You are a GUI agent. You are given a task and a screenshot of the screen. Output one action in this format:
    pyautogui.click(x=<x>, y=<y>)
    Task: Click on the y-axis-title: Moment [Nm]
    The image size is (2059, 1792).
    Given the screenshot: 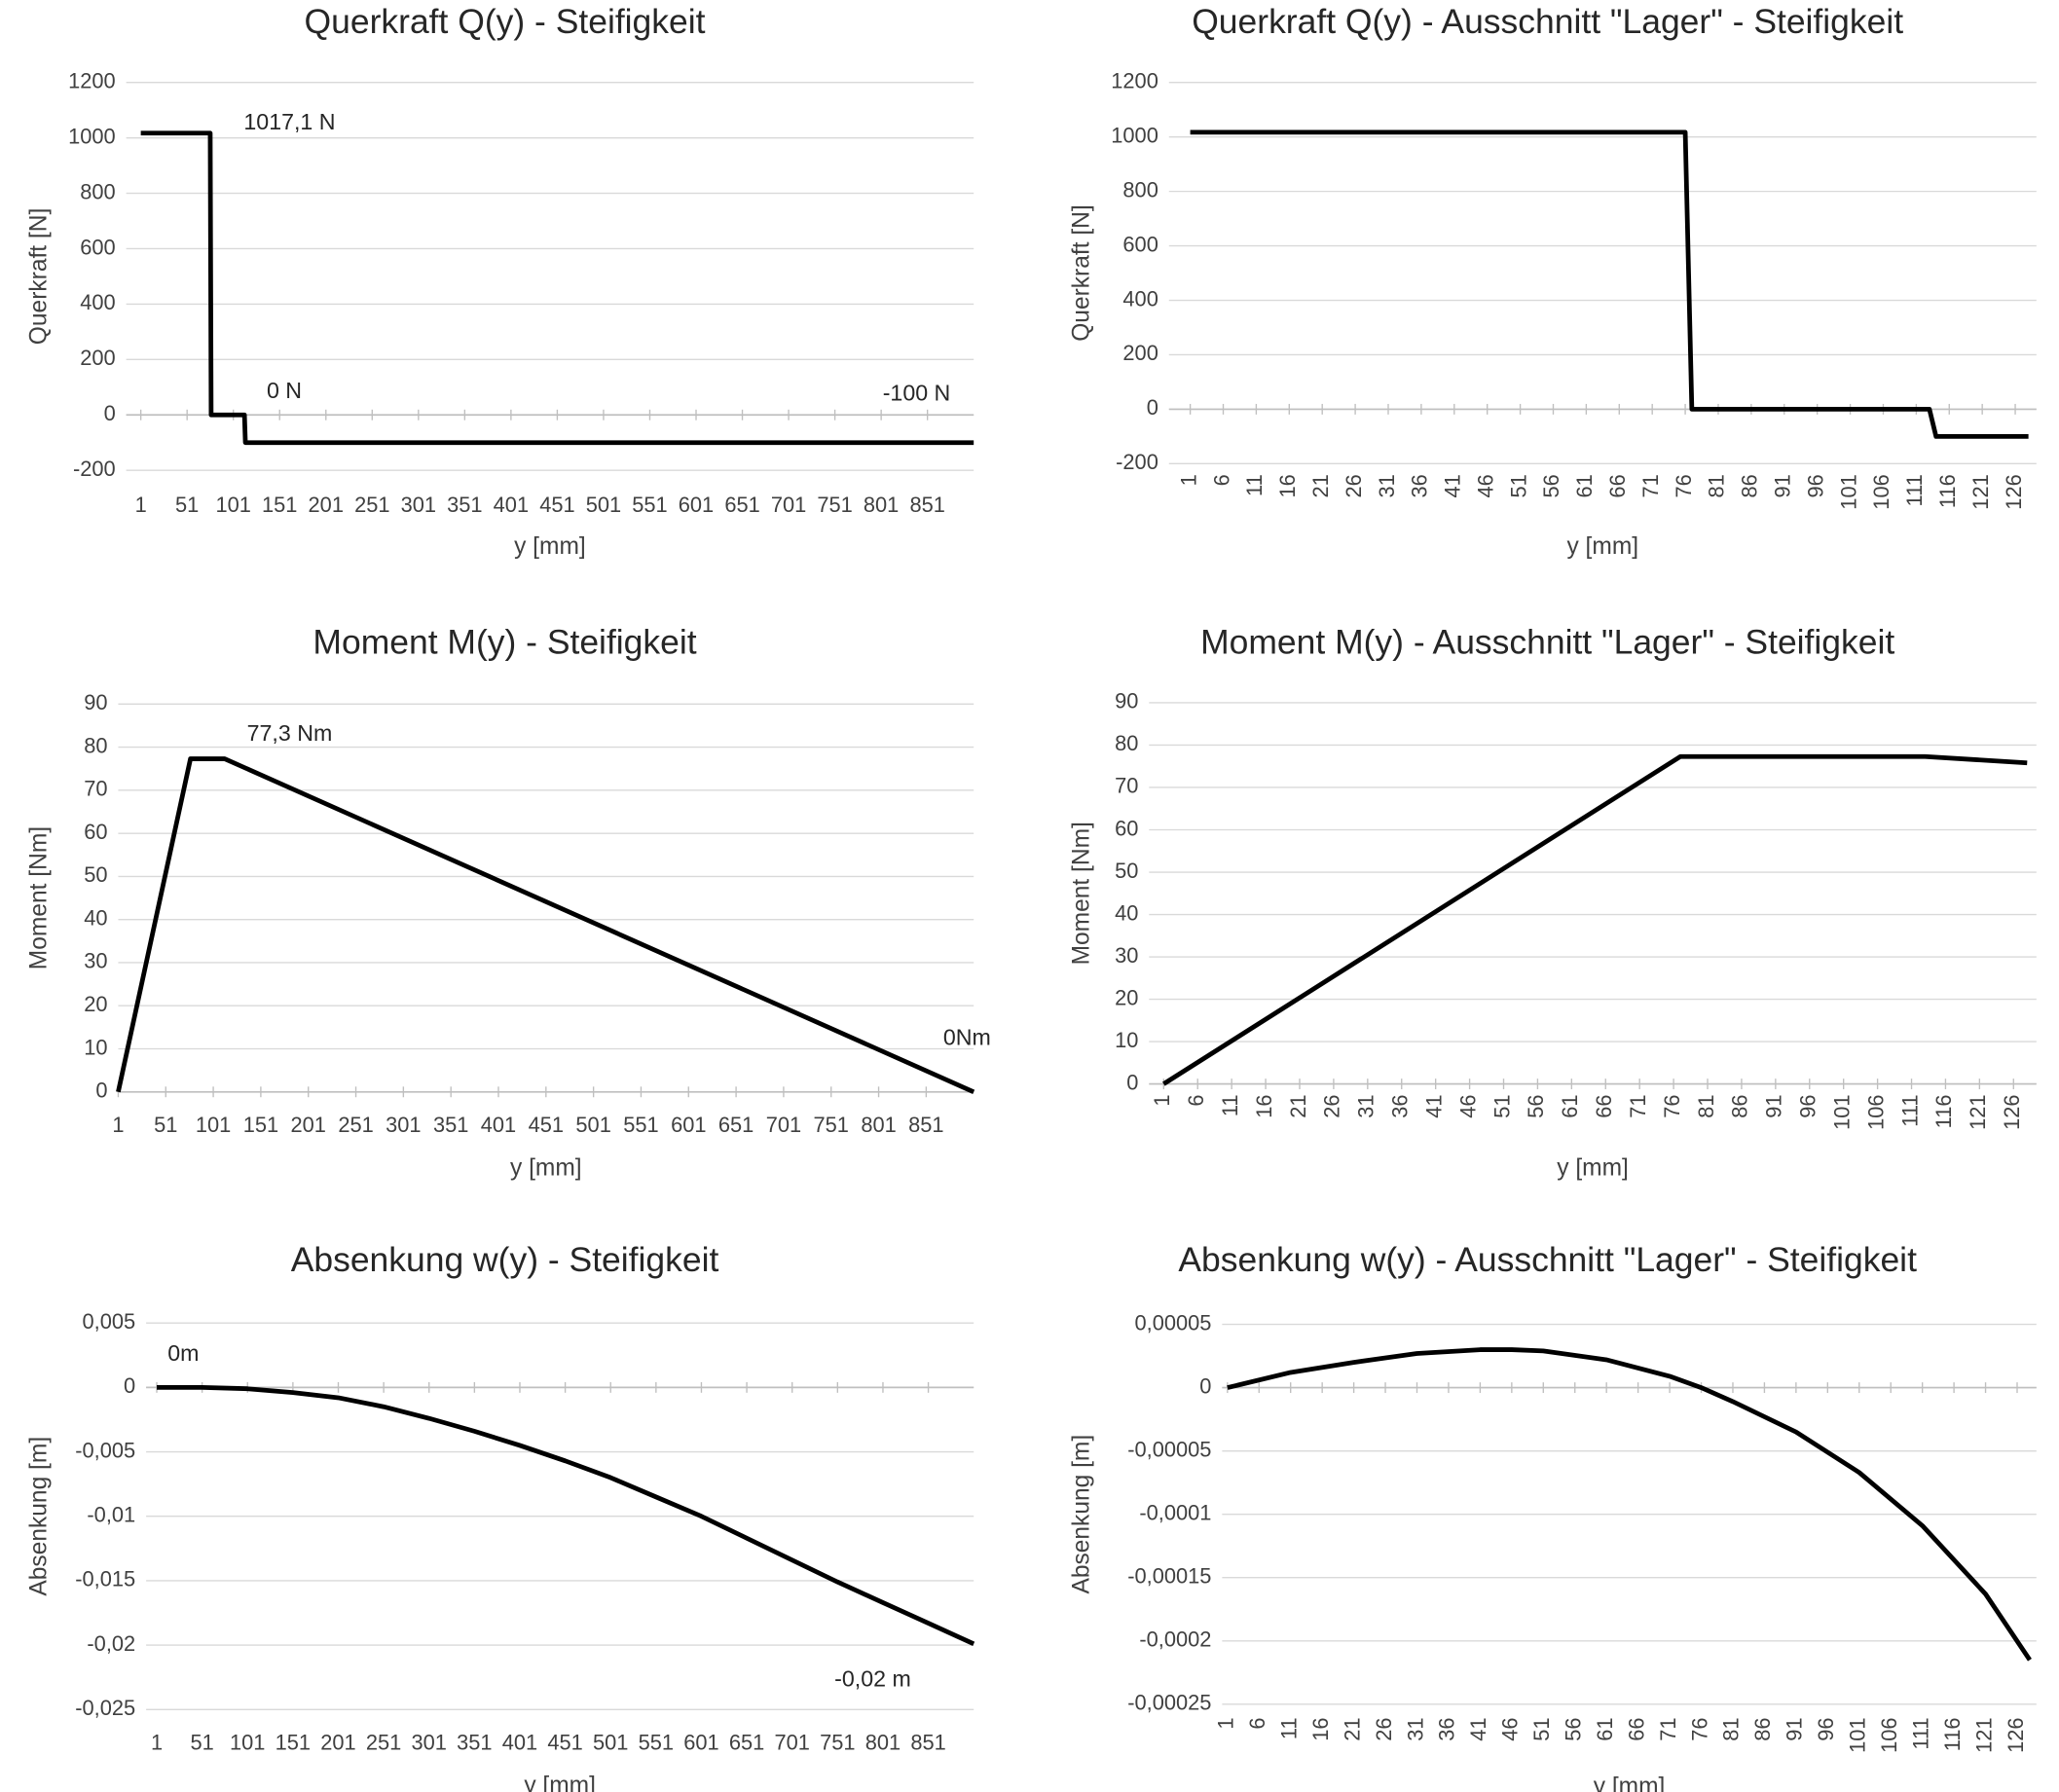 What is the action you would take?
    pyautogui.click(x=38, y=897)
    